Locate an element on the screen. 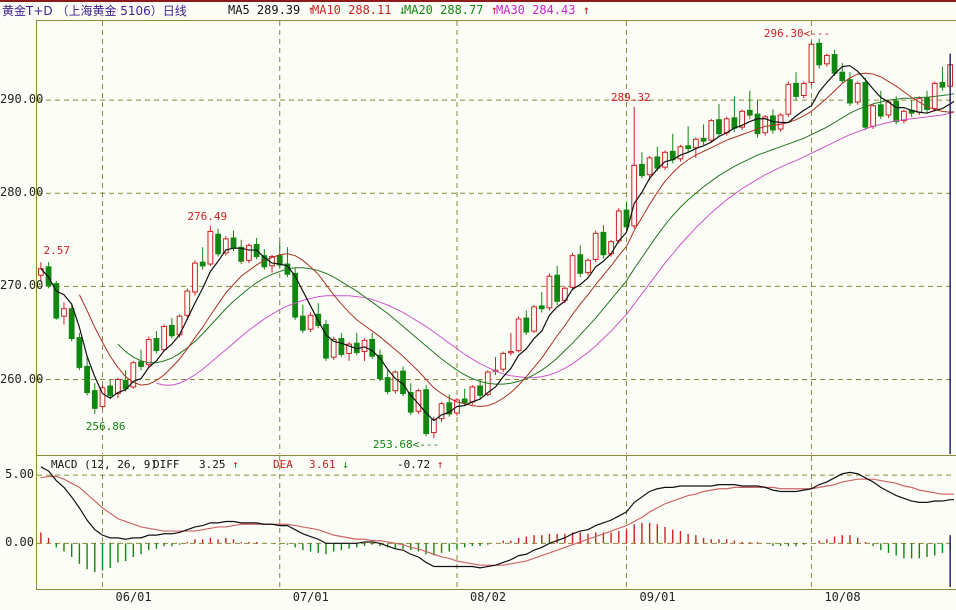 The width and height of the screenshot is (956, 610). annotation-296-30: 296.30<--- is located at coordinates (797, 33).